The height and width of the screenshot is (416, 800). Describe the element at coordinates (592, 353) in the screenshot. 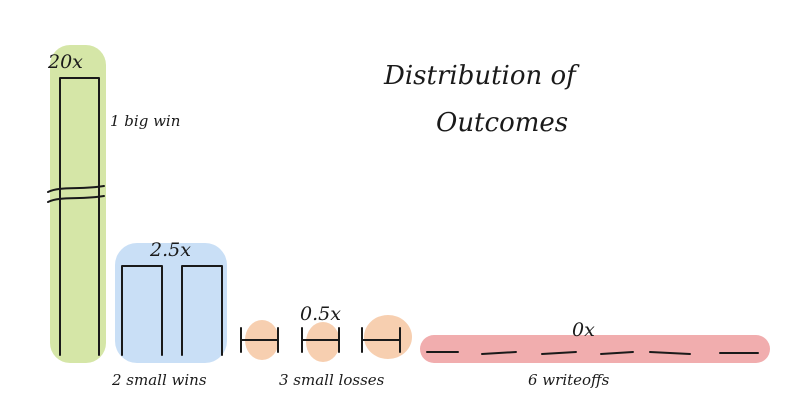

I see `writeoff-dashes` at that location.